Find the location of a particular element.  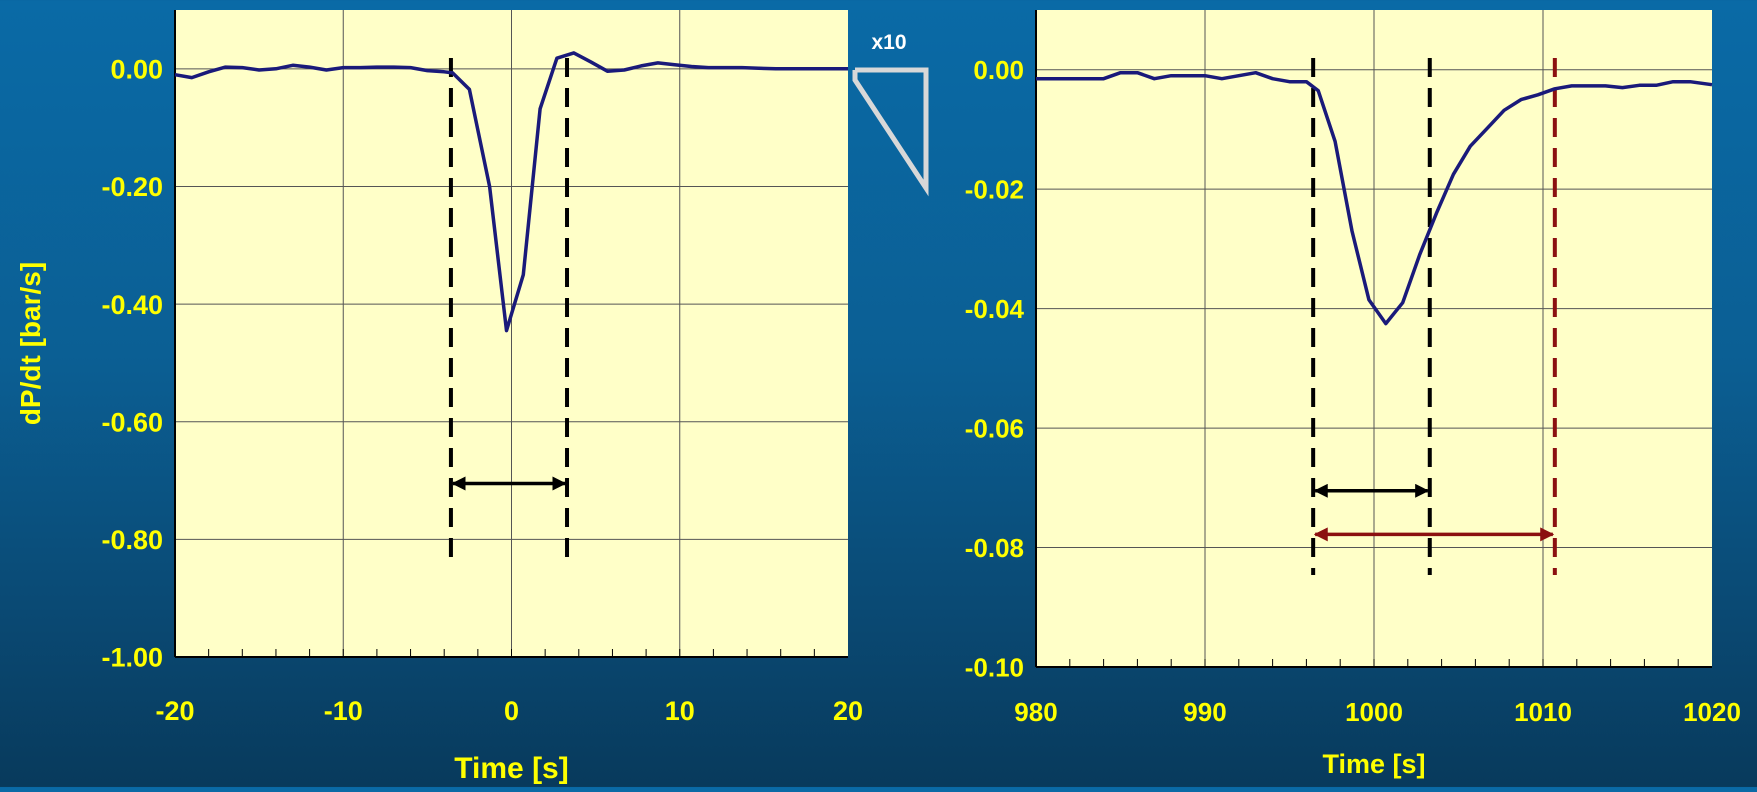

y-tick-label: -0.06 is located at coordinates (994, 428).